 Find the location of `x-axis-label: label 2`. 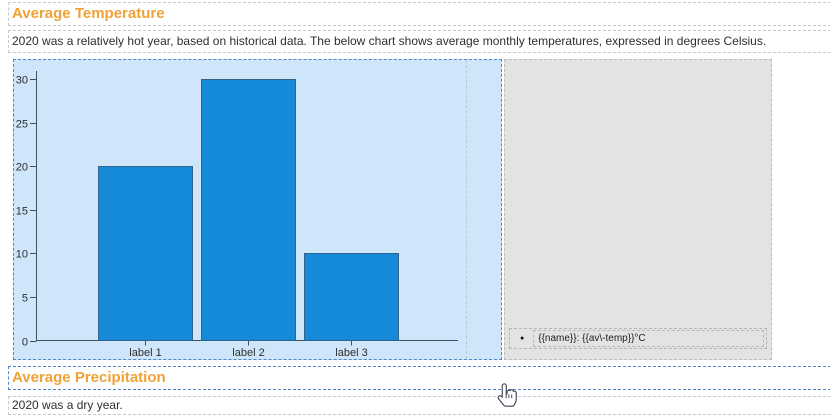

x-axis-label: label 2 is located at coordinates (248, 353).